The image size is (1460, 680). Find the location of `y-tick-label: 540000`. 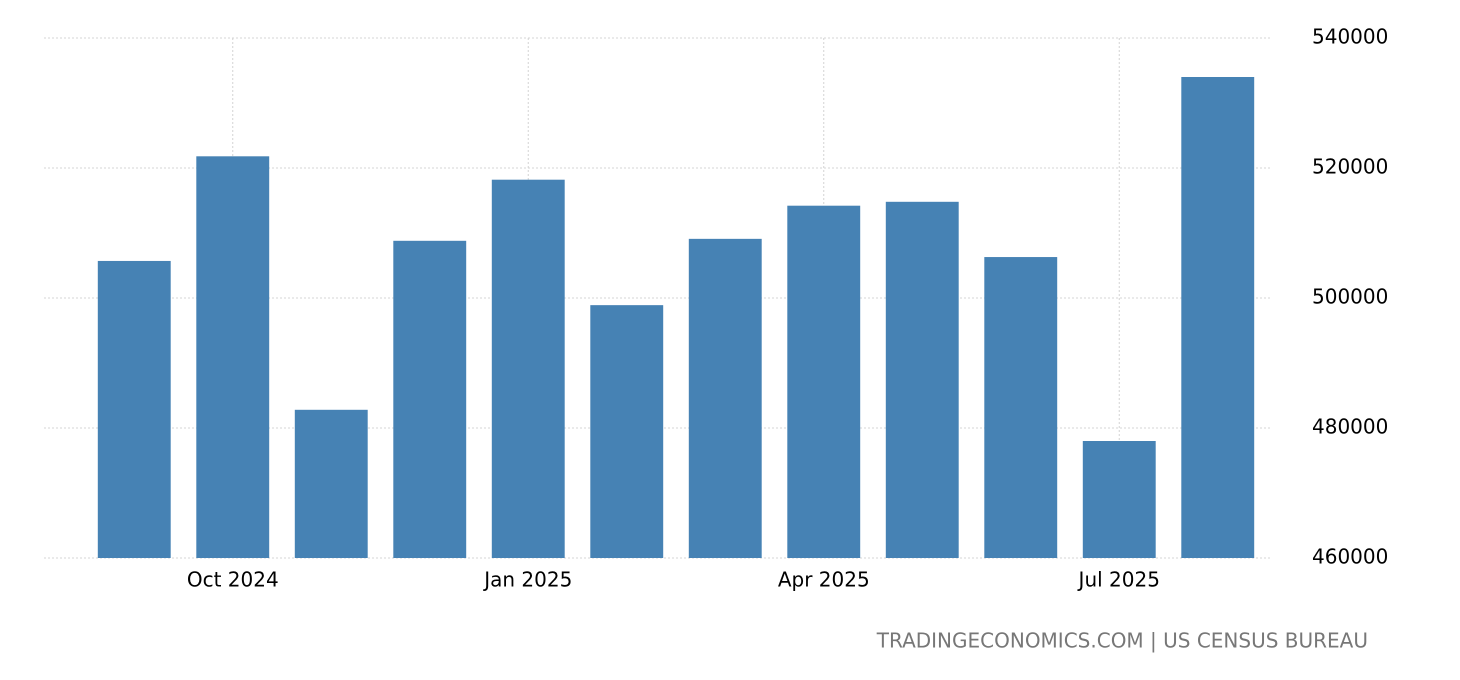

y-tick-label: 540000 is located at coordinates (1350, 37).